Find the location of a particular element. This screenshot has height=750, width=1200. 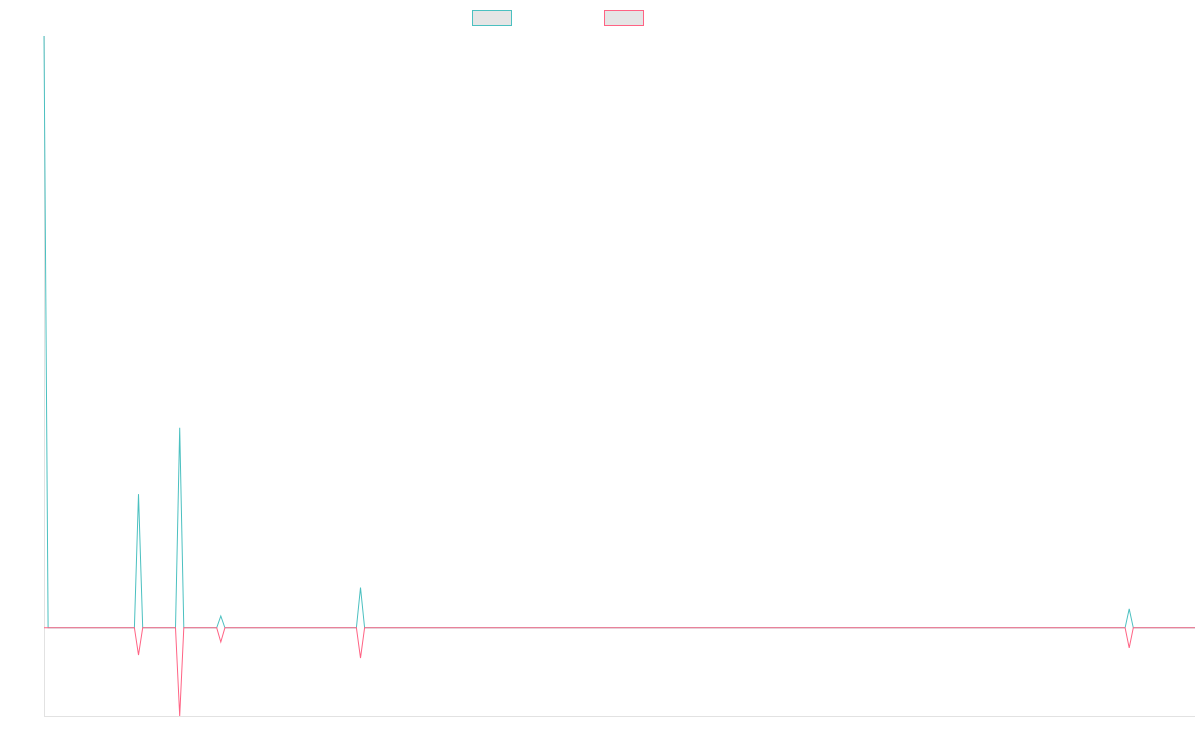

legend is located at coordinates (558, 18).